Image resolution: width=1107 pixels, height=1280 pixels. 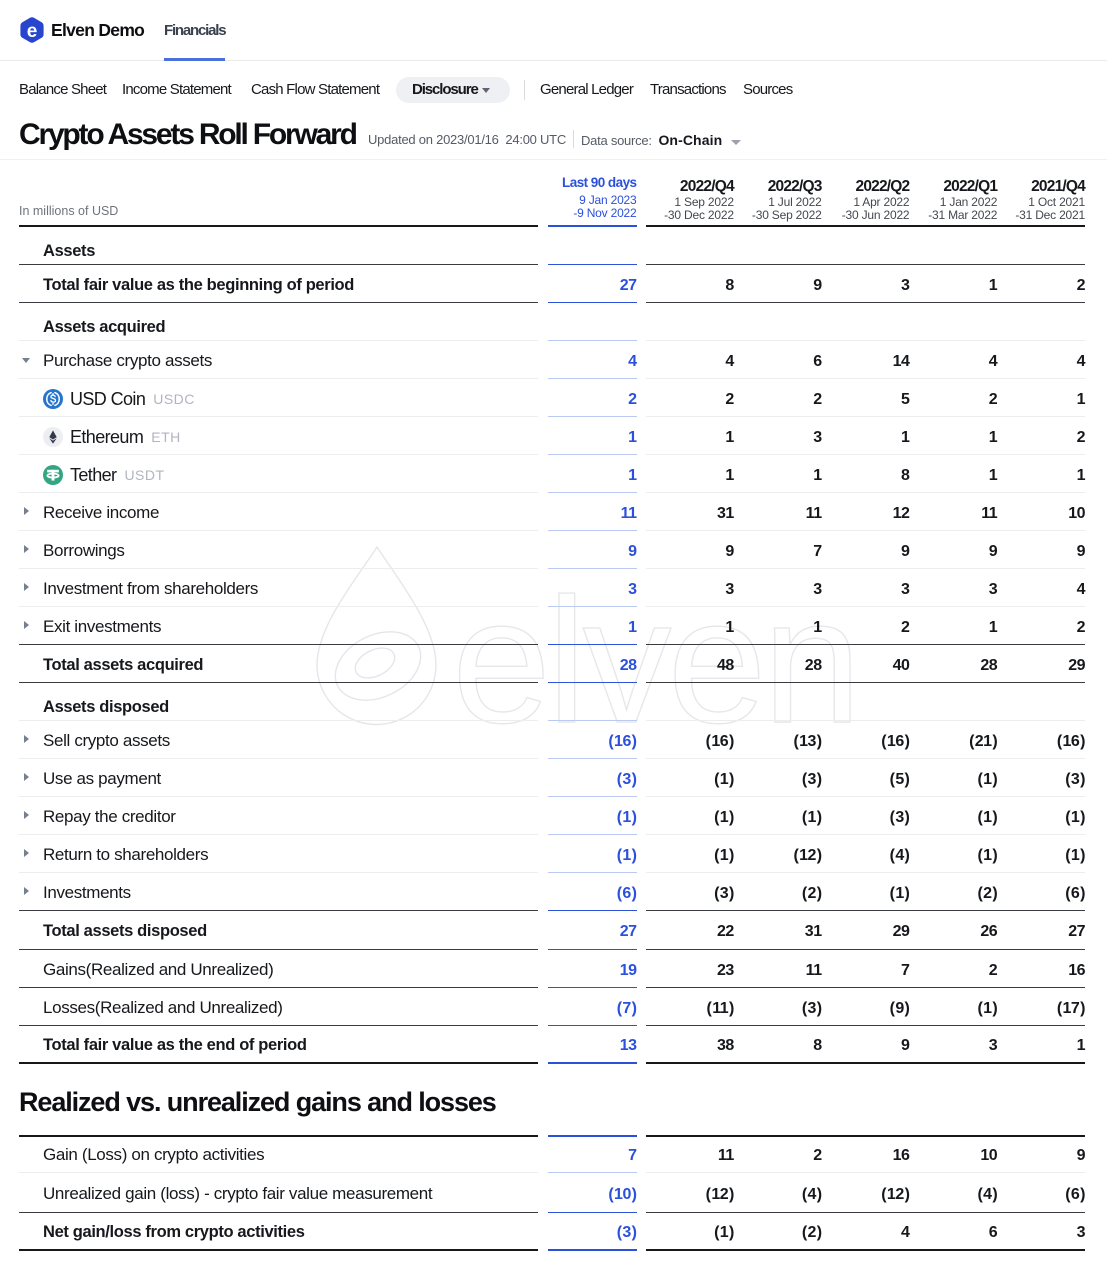 I want to click on svg-text: elven, so click(x=655, y=660).